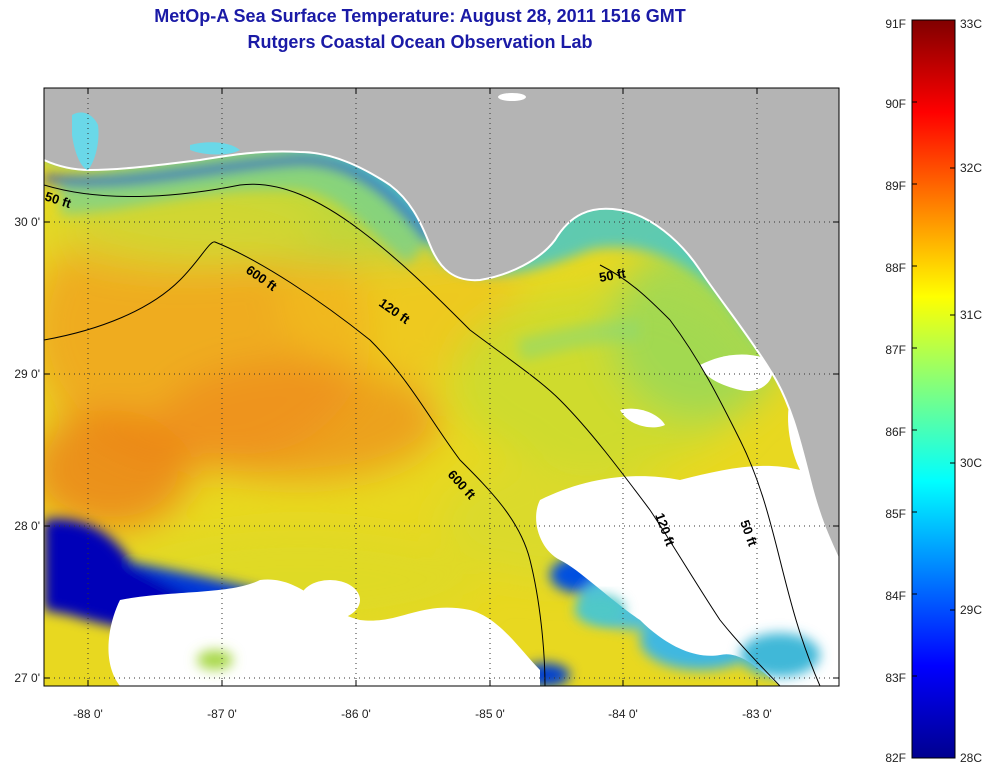 This screenshot has width=992, height=770. I want to click on colorbar-f-label: 83F, so click(895, 678).